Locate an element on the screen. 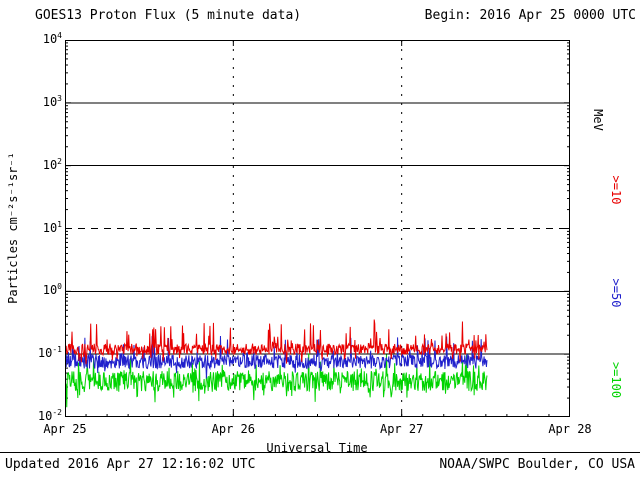 This screenshot has width=640, height=480. y-tick-label: 10² is located at coordinates (52, 164).